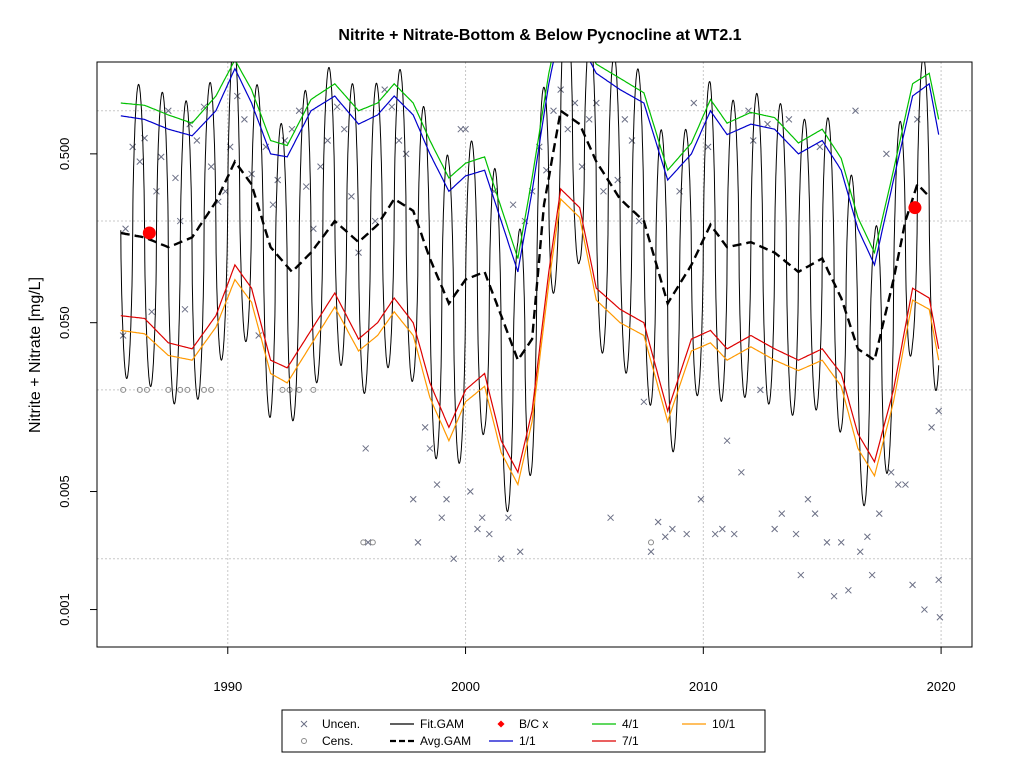 The image size is (1024, 768). I want to click on x-tick-label: 2010, so click(703, 686).